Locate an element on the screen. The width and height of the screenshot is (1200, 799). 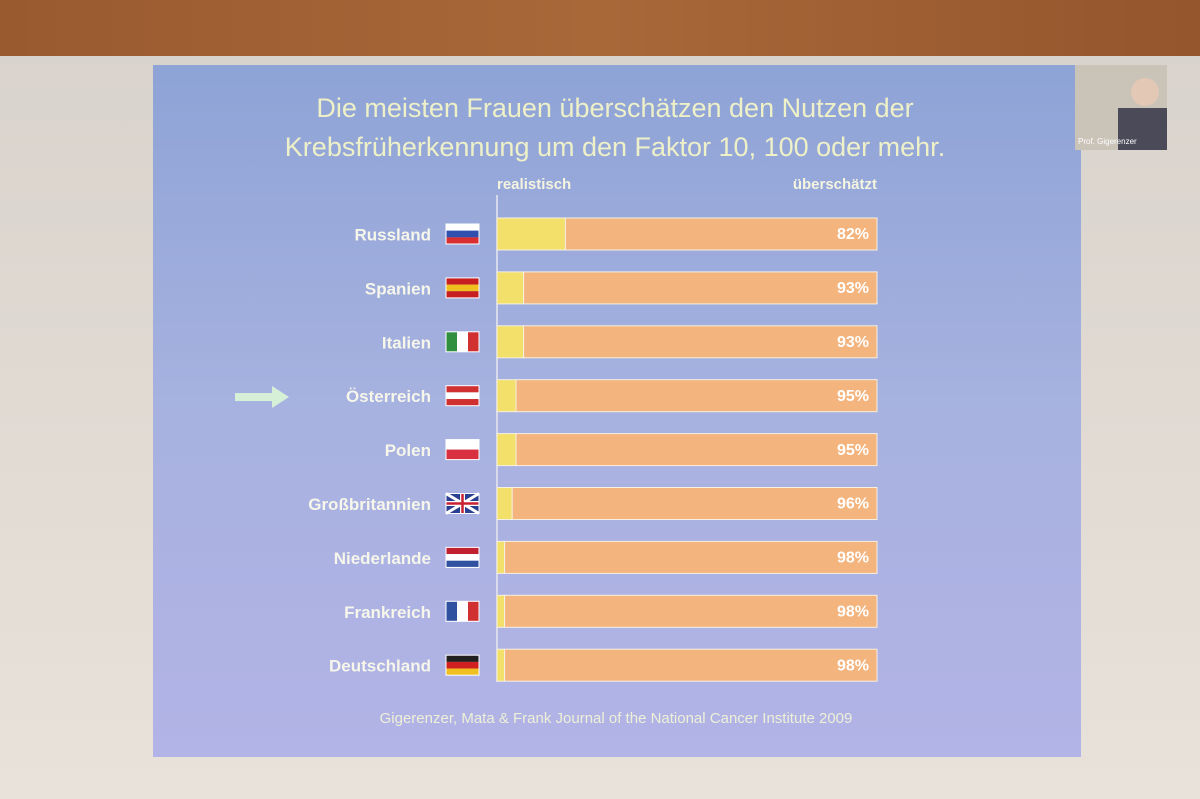
wood-panel is located at coordinates (600, 28).